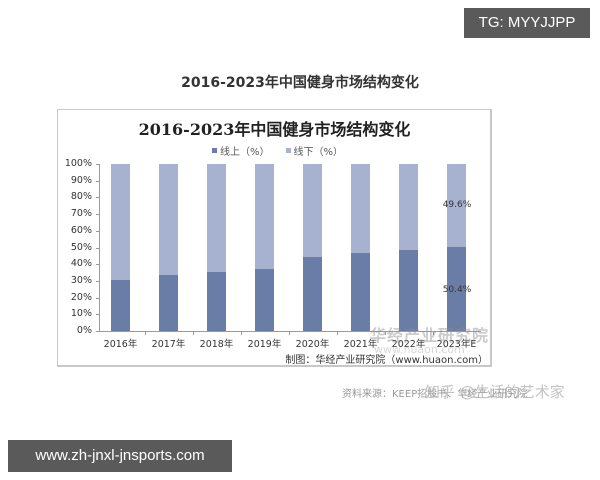  Describe the element at coordinates (168, 344) in the screenshot. I see `x-tick-label: 2017年` at that location.